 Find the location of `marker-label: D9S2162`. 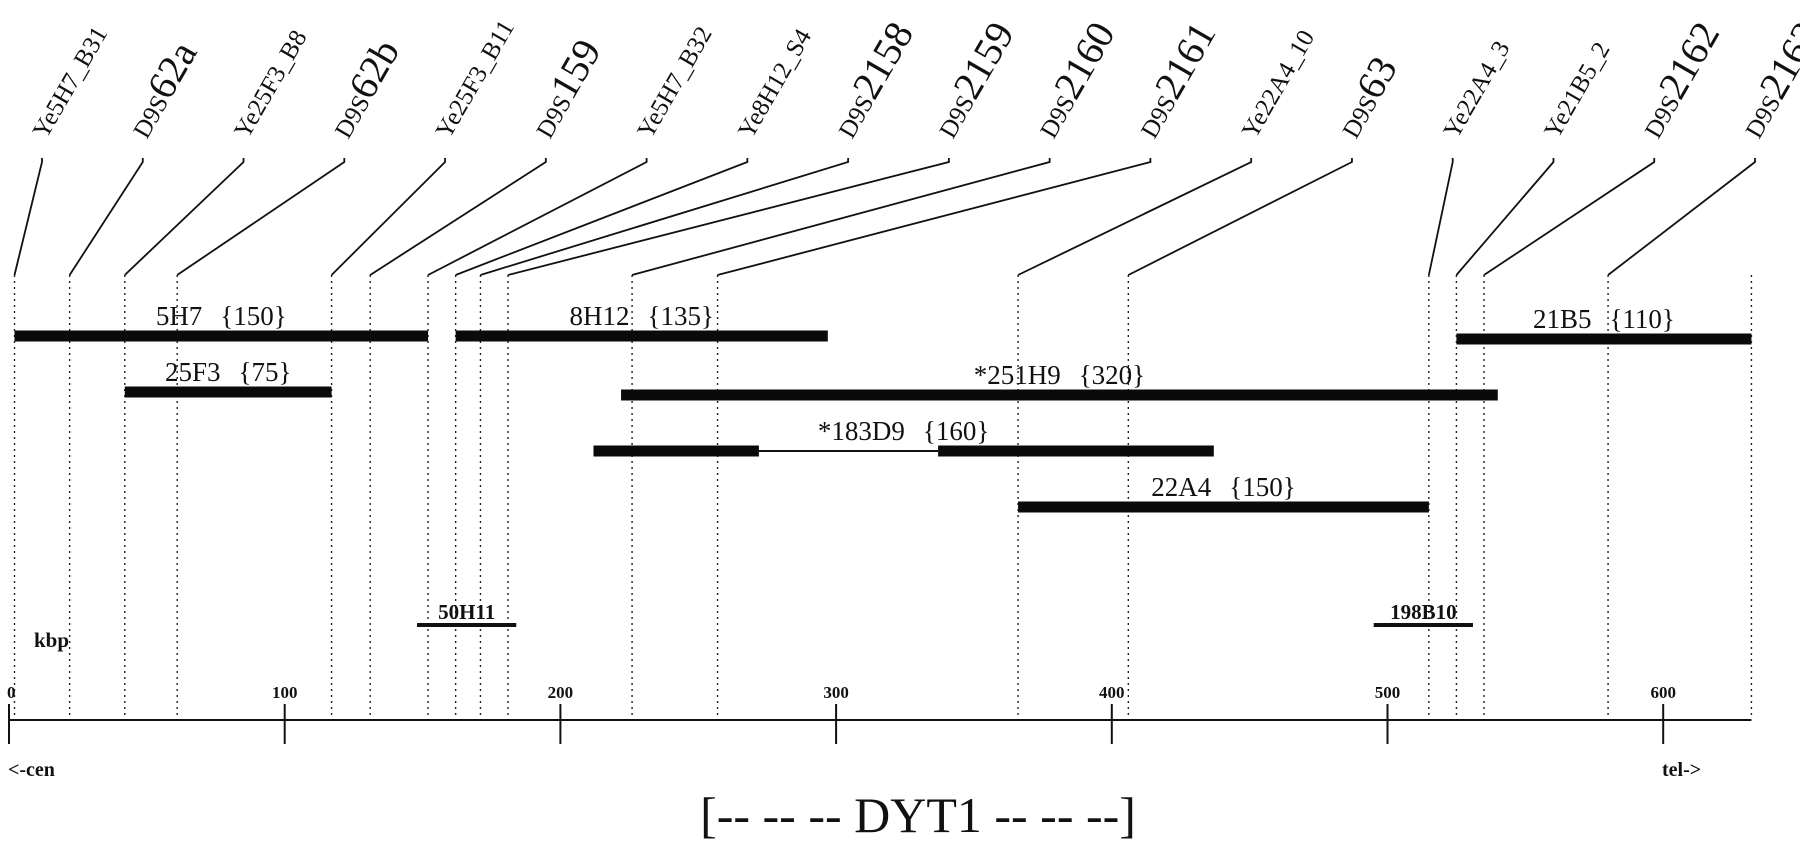

marker-label: D9S2162 is located at coordinates (1677, 79).